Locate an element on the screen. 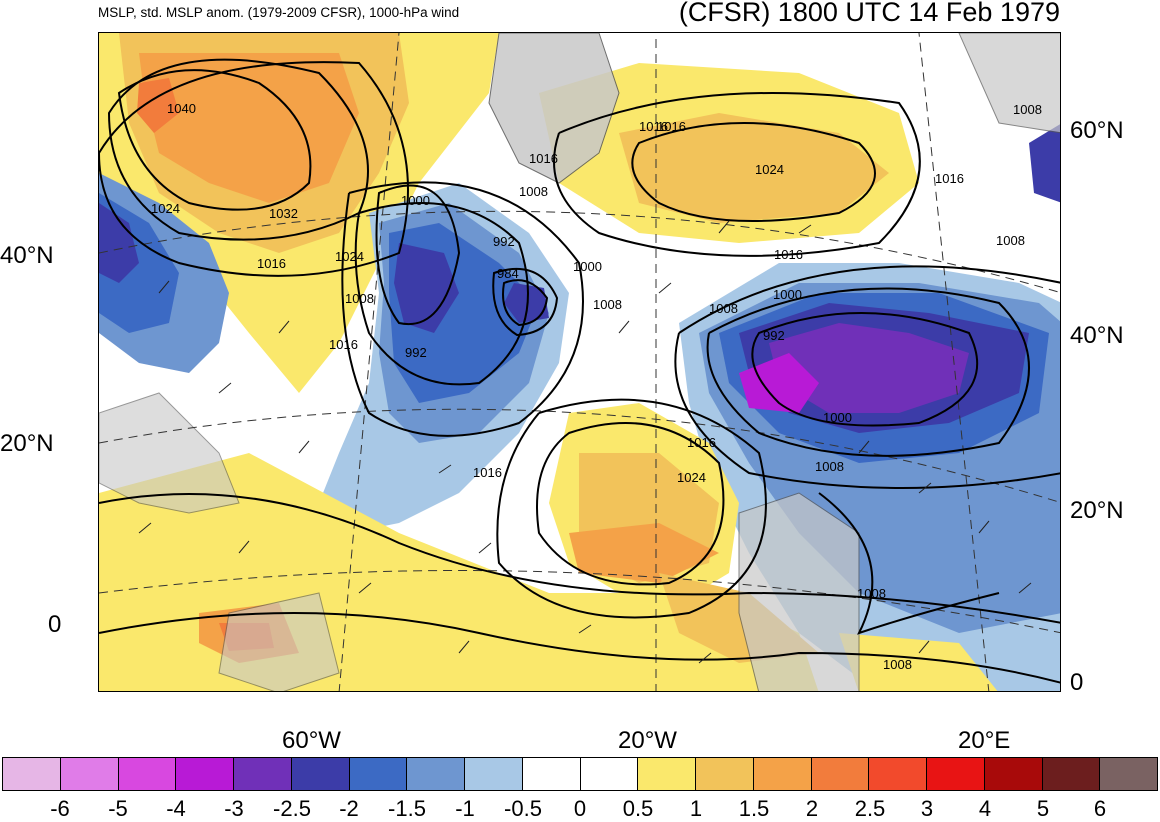 The image size is (1160, 822). colorbar is located at coordinates (580, 774).